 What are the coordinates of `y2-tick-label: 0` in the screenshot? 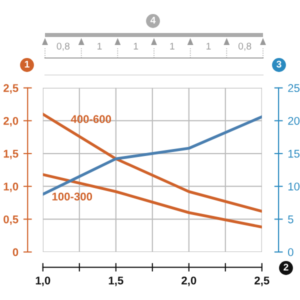 It's located at (291, 252).